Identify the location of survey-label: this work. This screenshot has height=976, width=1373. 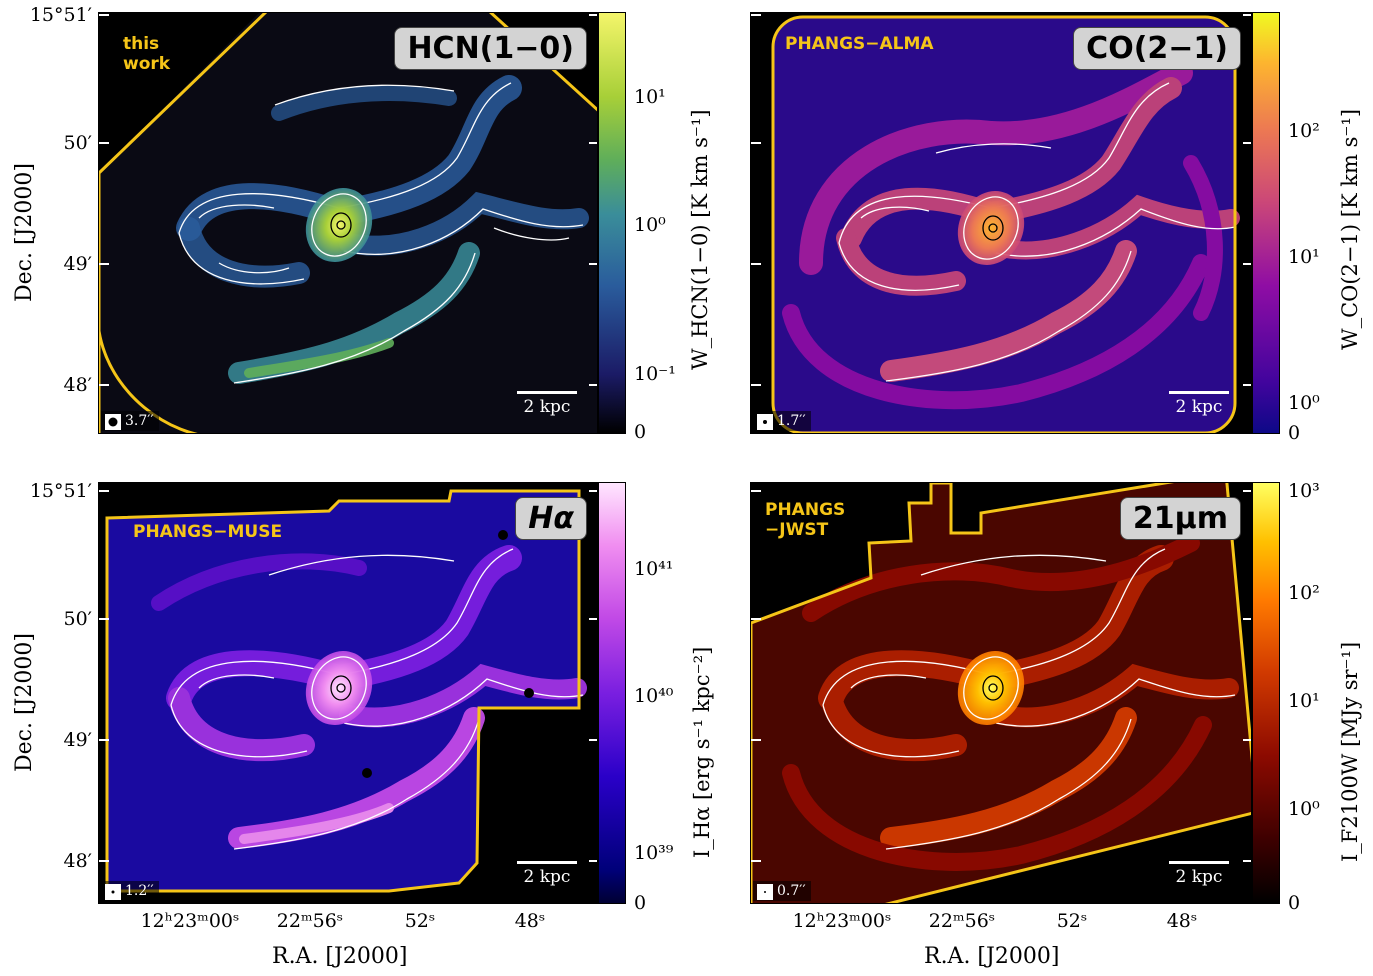
(147, 54).